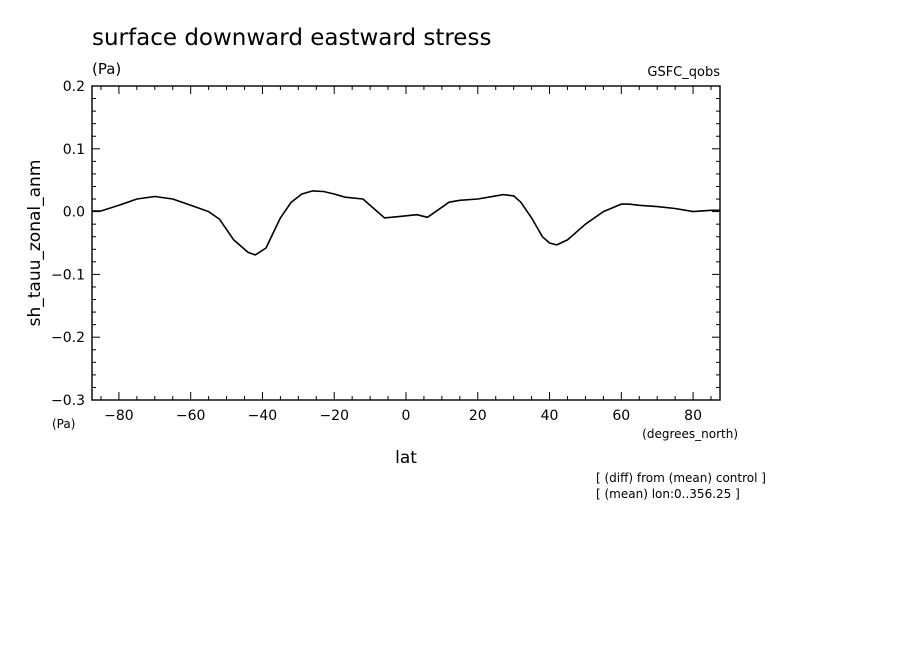  I want to click on data-series-layer, so click(406, 223).